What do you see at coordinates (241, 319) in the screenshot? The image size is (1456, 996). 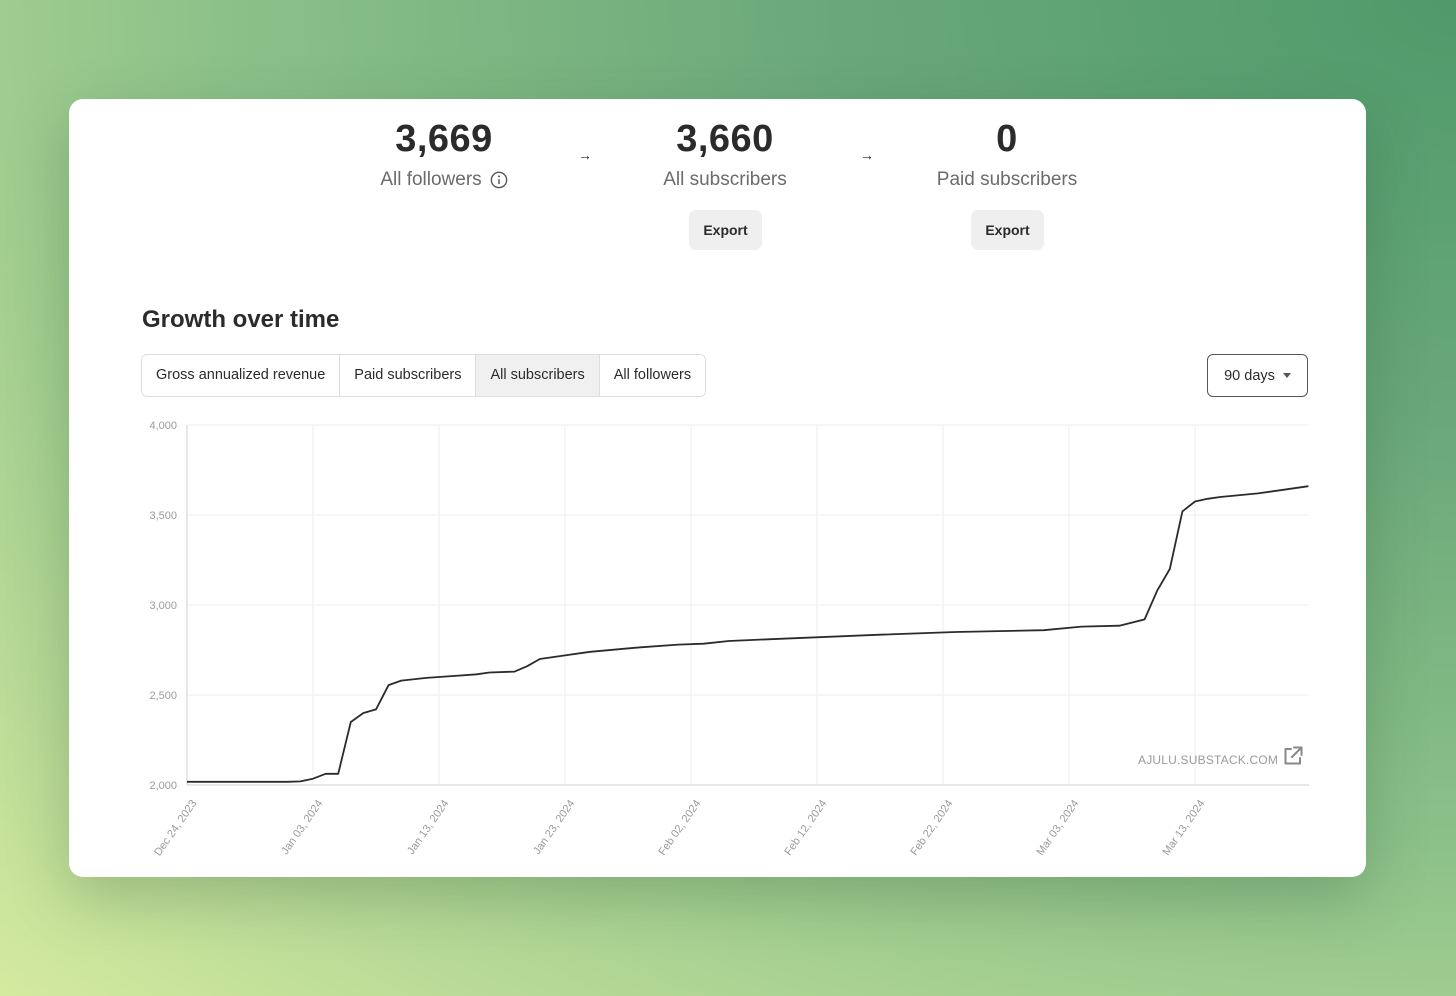 I see `section-title: Growth over time` at bounding box center [241, 319].